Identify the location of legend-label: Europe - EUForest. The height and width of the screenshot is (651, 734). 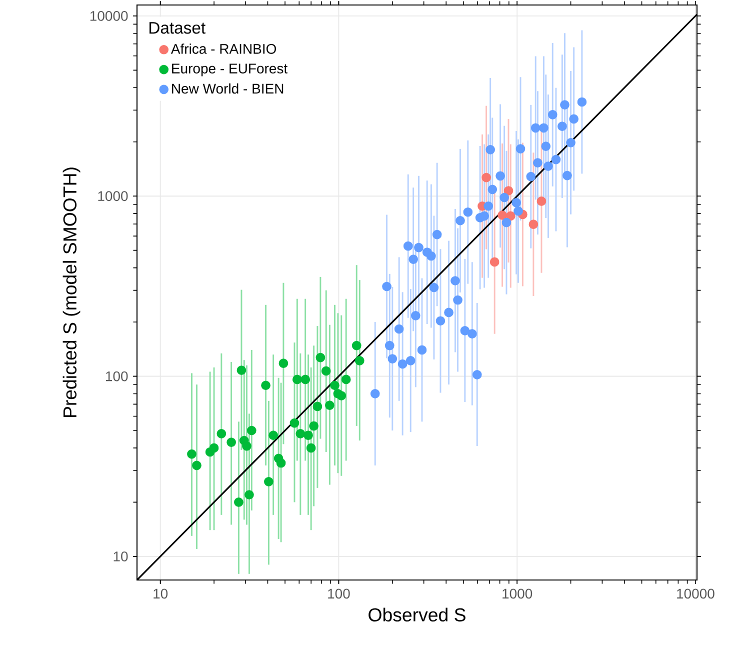
(230, 70).